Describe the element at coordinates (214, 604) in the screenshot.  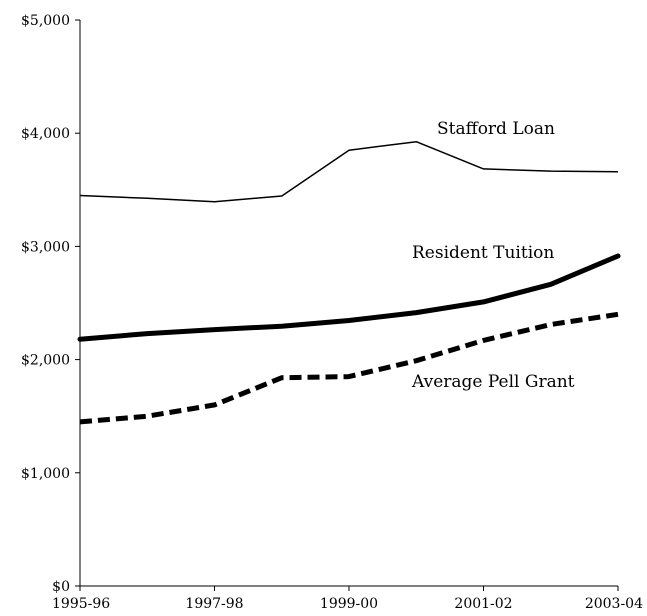
I see `x-tick-label: 1997-98` at that location.